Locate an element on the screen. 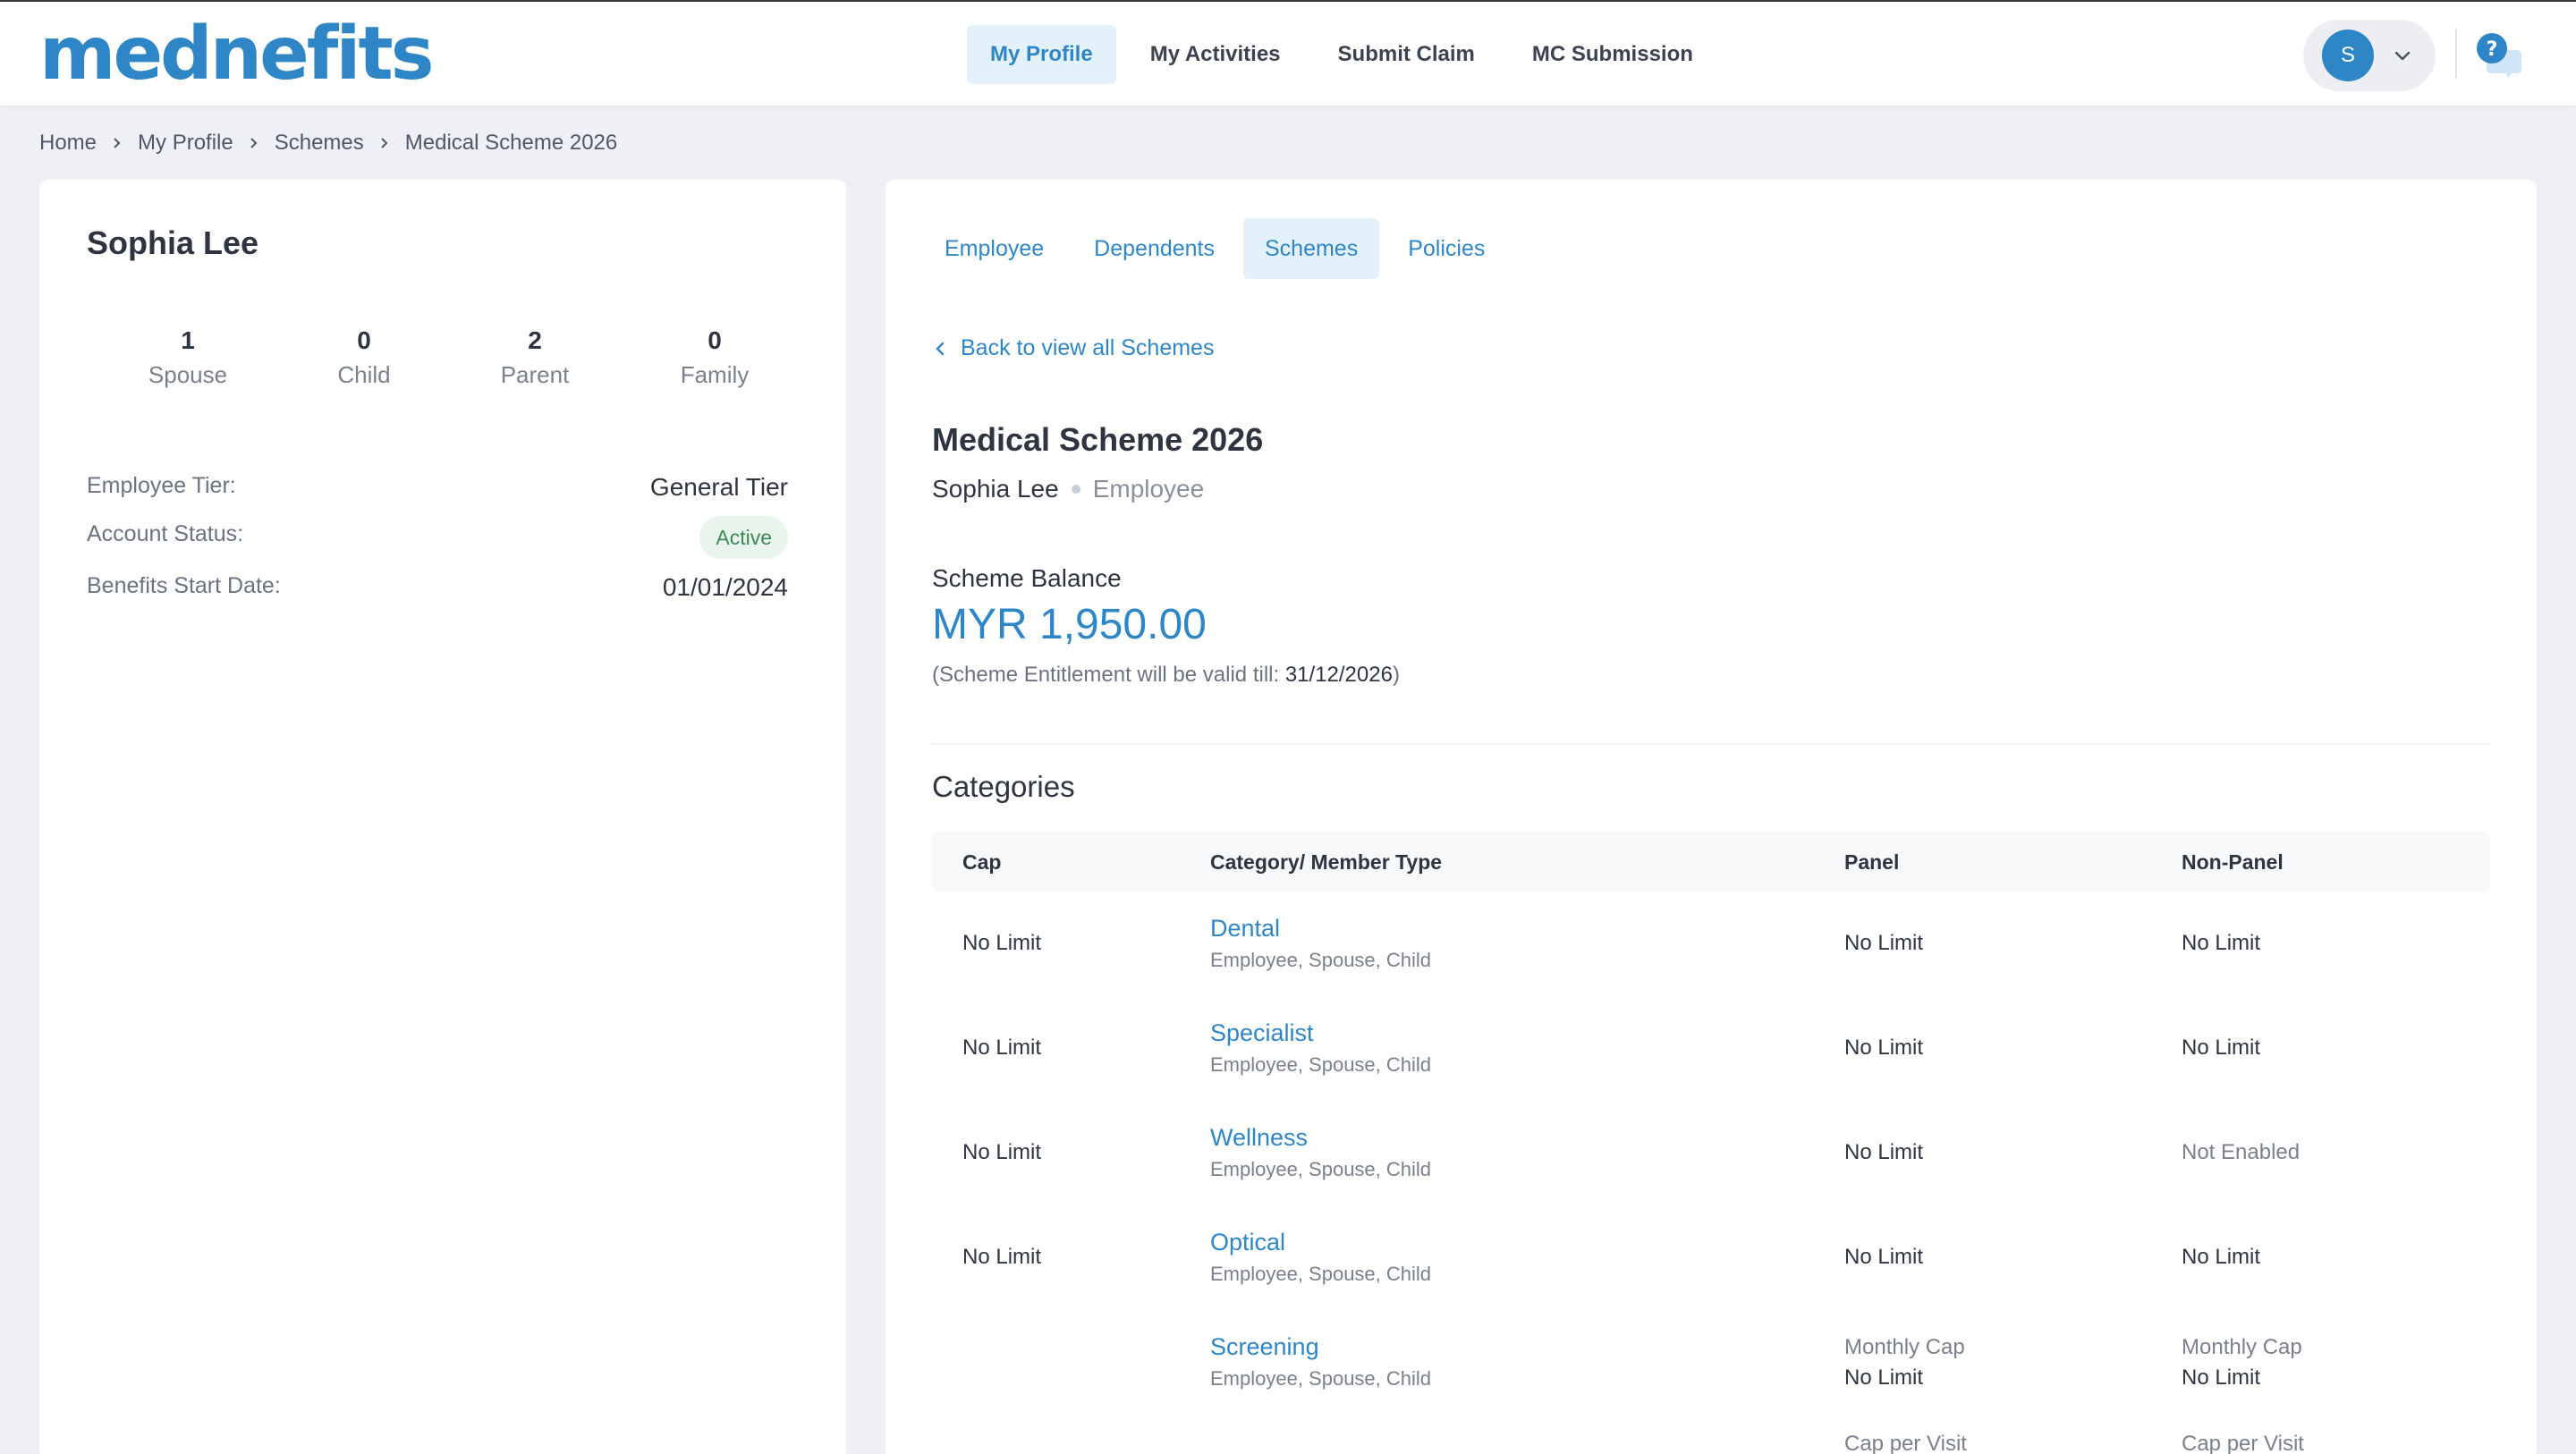 This screenshot has height=1454, width=2576. stat-count: 1 is located at coordinates (188, 340).